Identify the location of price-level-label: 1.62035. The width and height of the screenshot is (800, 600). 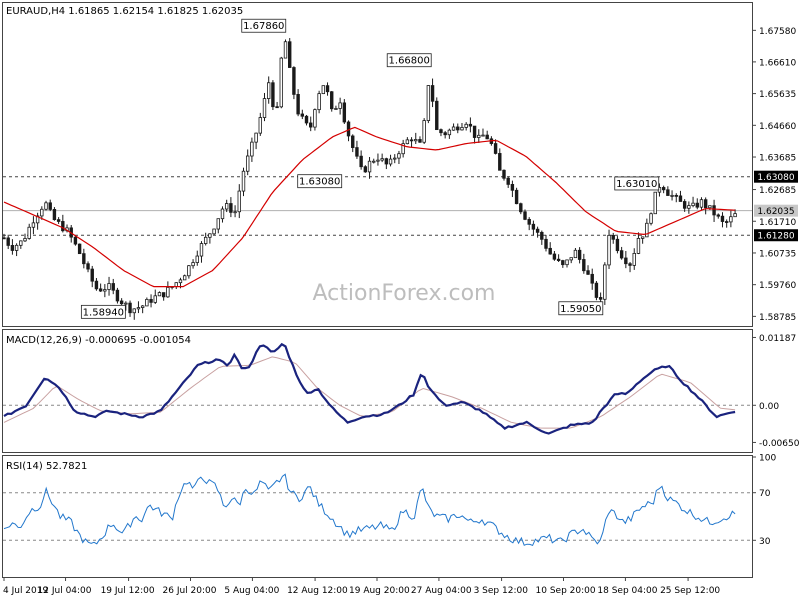
(776, 210).